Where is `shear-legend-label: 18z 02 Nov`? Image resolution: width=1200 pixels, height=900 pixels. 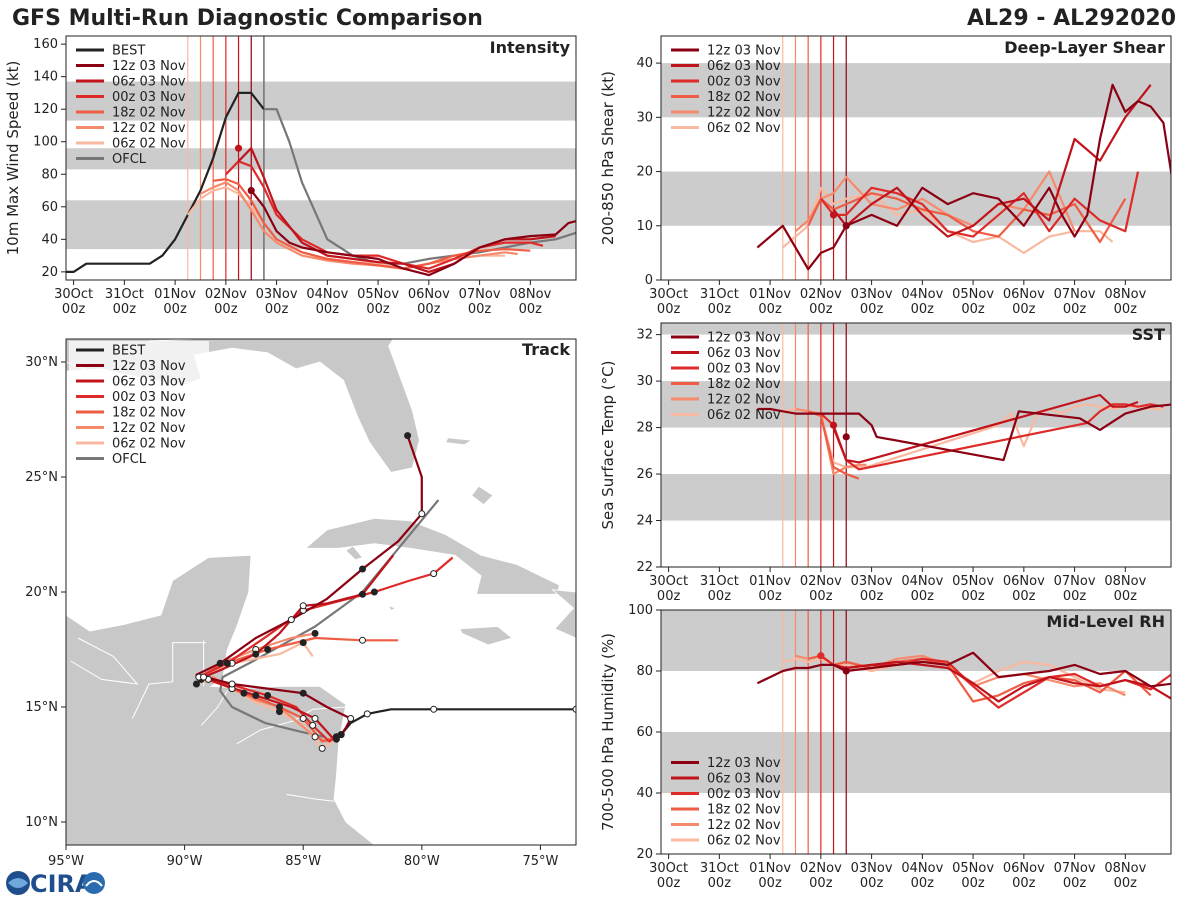 shear-legend-label: 18z 02 Nov is located at coordinates (744, 97).